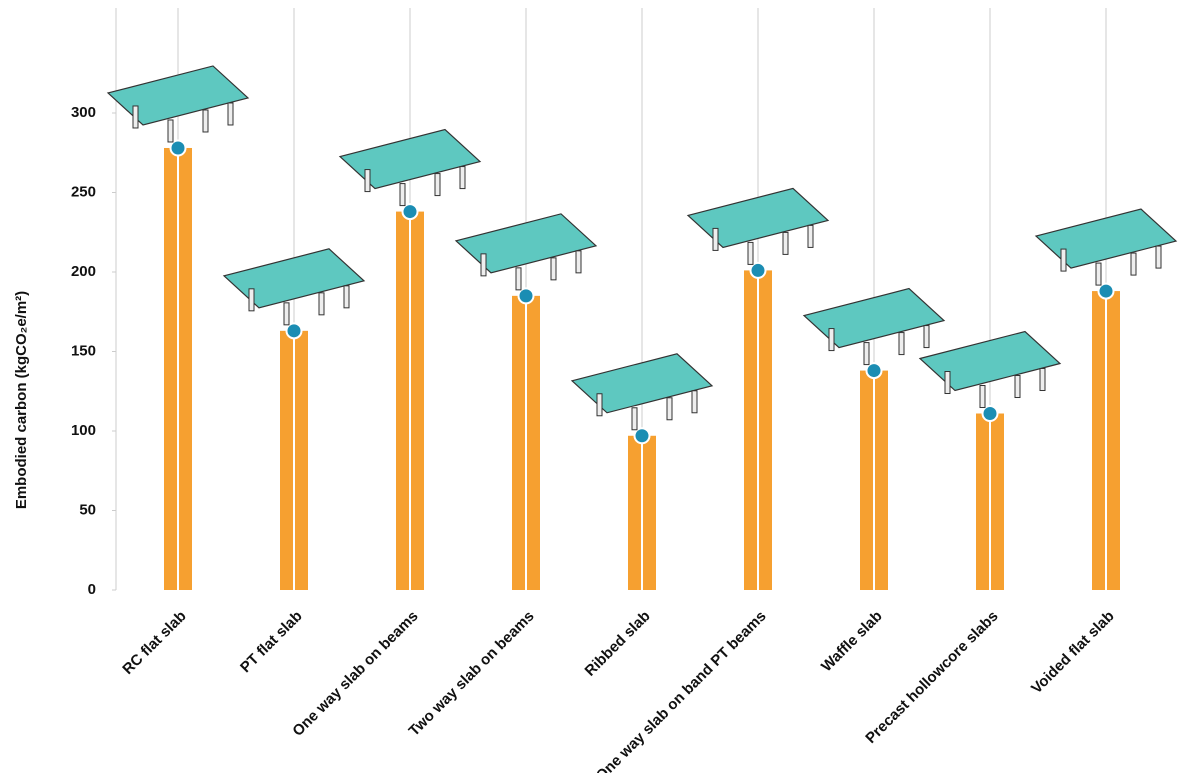 The image size is (1178, 773). I want to click on x-tick-label: Two way slab on beams, so click(472, 674).